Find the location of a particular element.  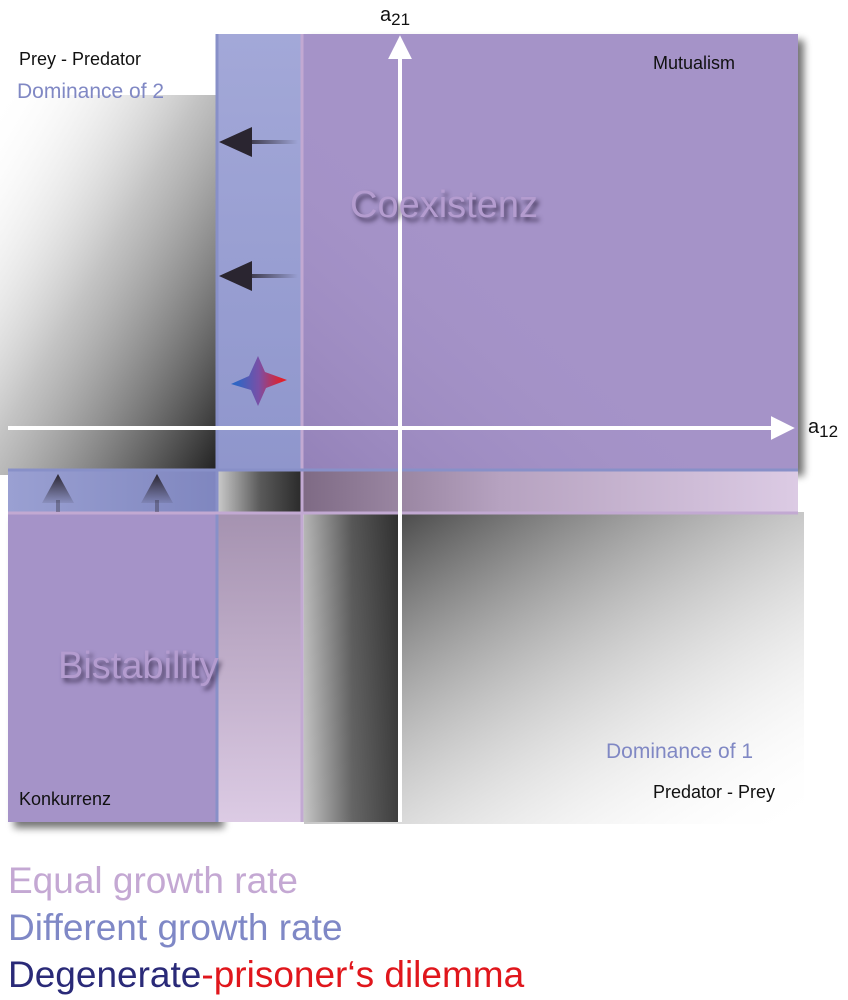

dominance-of-2-label: Dominance of 2 is located at coordinates (91, 91).